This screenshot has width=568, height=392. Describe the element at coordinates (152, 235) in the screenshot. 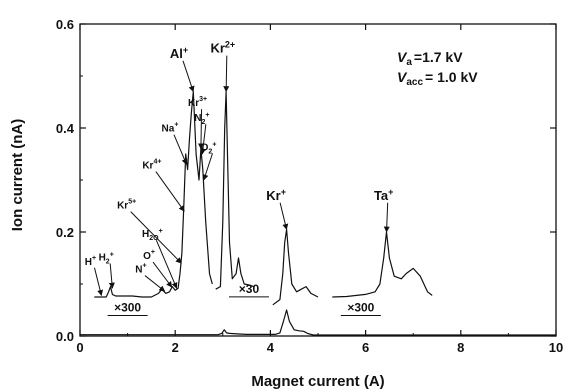

I see `peak-label: H2O+` at that location.